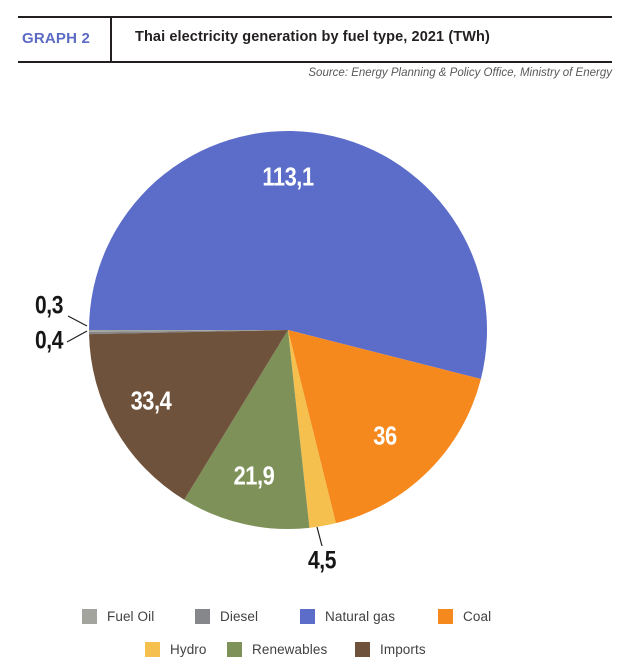 The image size is (626, 672). What do you see at coordinates (89, 616) in the screenshot?
I see `legend-swatch-fuel-oil` at bounding box center [89, 616].